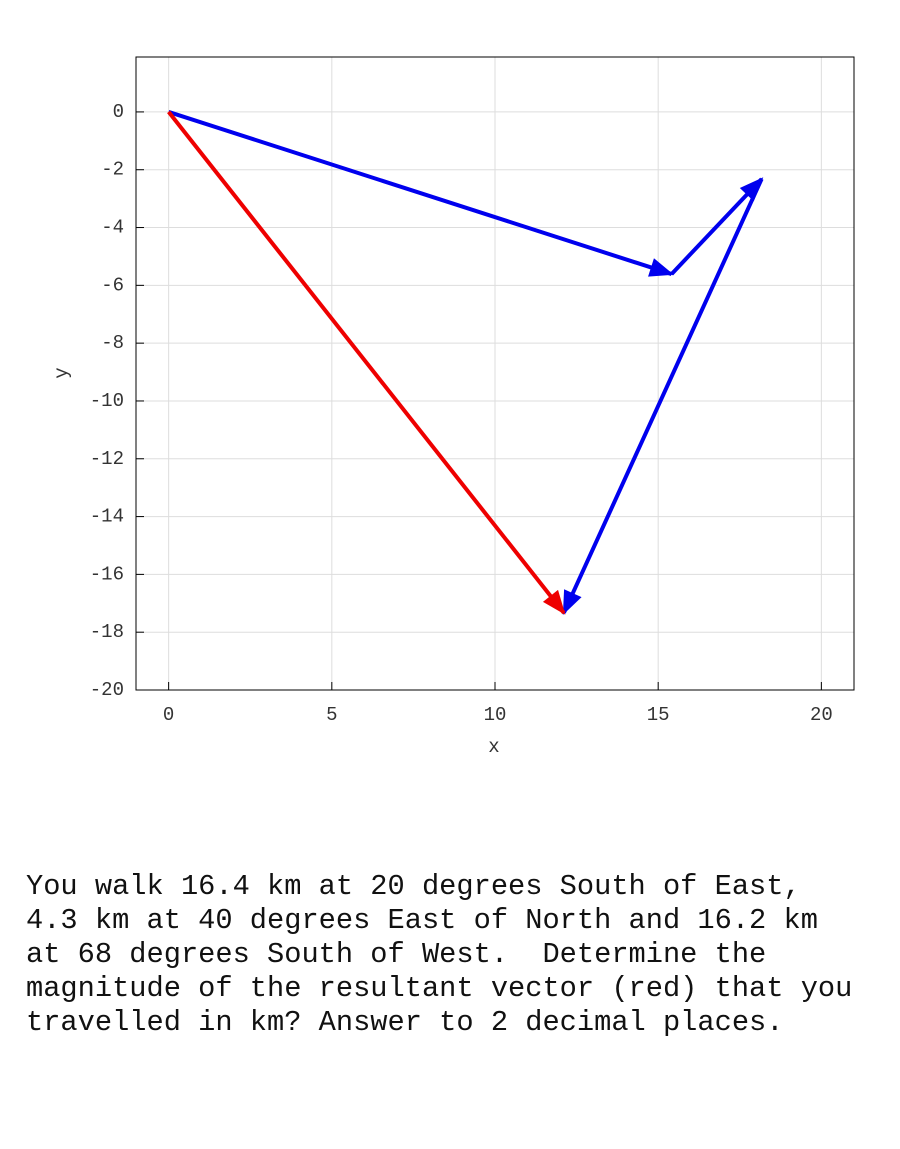 This screenshot has height=1149, width=900. Describe the element at coordinates (331, 715) in the screenshot. I see `x-tick-label: 5` at that location.